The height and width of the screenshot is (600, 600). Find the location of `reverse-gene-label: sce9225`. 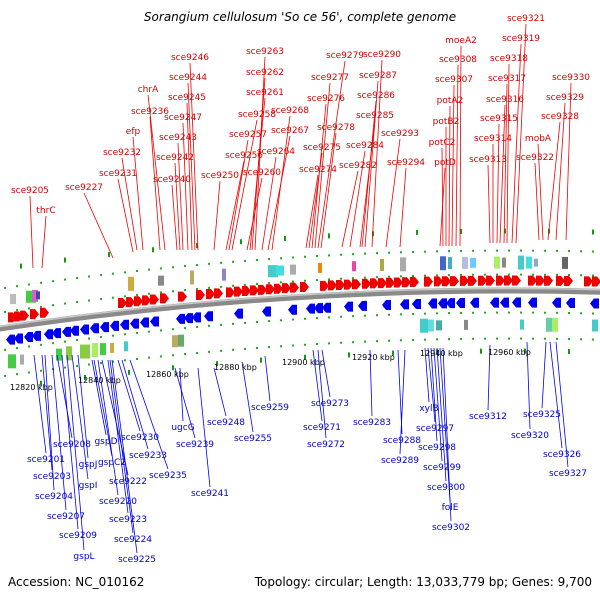

reverse-gene-label: sce9225 is located at coordinates (137, 560).